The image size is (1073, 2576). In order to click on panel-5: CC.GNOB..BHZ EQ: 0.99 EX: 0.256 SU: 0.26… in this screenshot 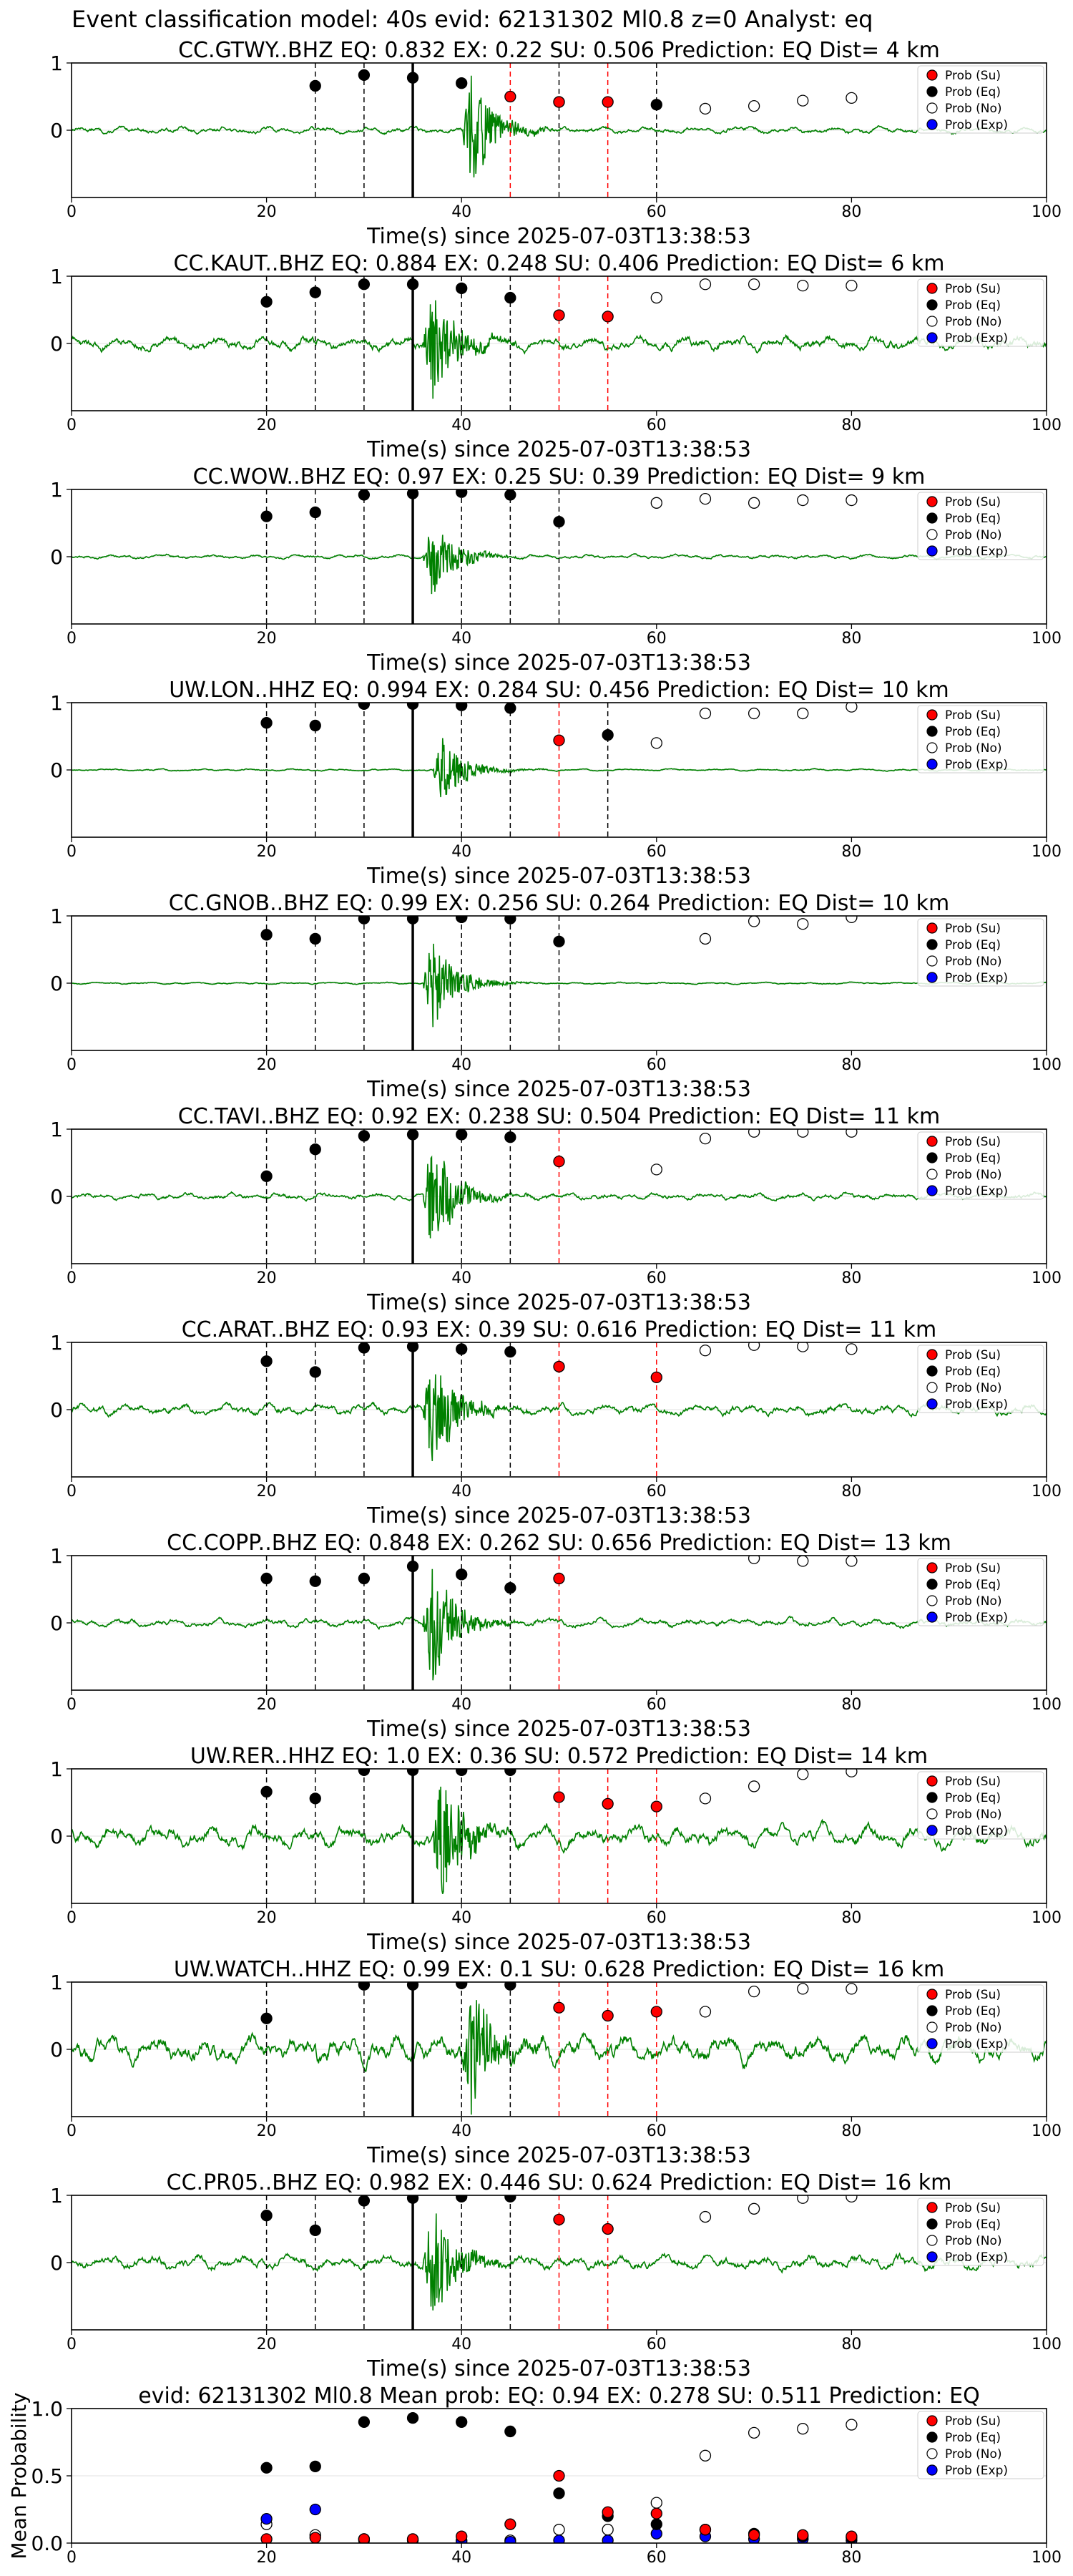, I will do `click(556, 996)`.